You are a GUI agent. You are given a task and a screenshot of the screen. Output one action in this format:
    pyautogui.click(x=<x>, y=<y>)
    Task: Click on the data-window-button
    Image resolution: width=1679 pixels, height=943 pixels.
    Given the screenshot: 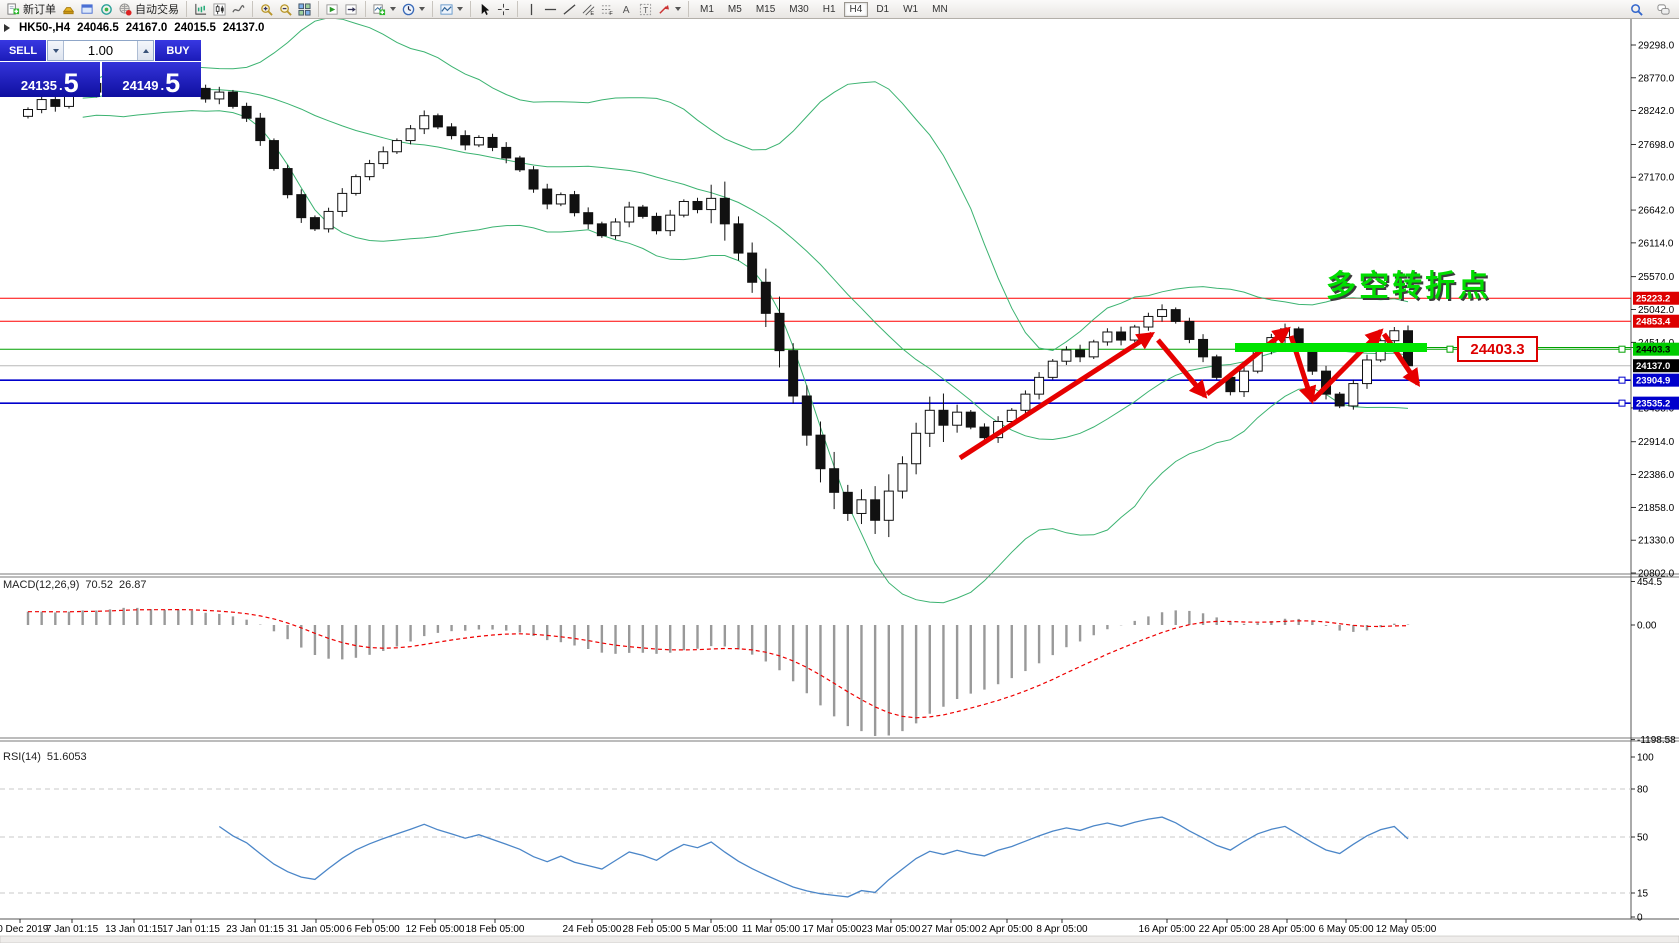 What is the action you would take?
    pyautogui.click(x=87, y=9)
    